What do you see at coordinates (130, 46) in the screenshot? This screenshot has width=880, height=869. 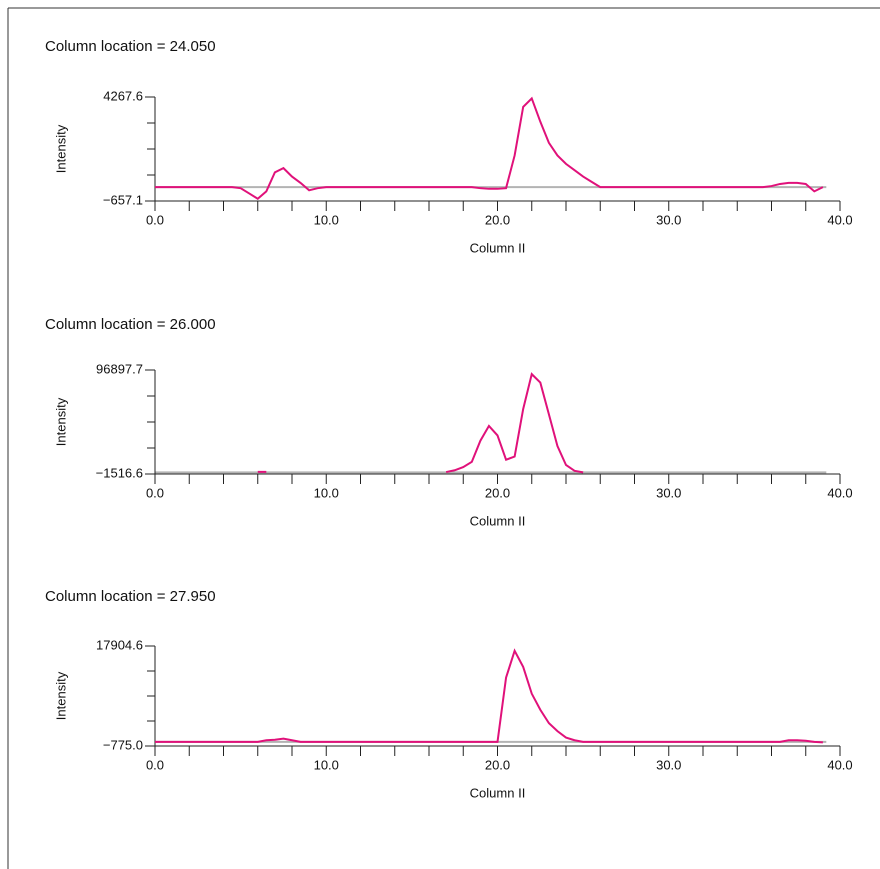 I see `chart-title: Column location = 24.050` at bounding box center [130, 46].